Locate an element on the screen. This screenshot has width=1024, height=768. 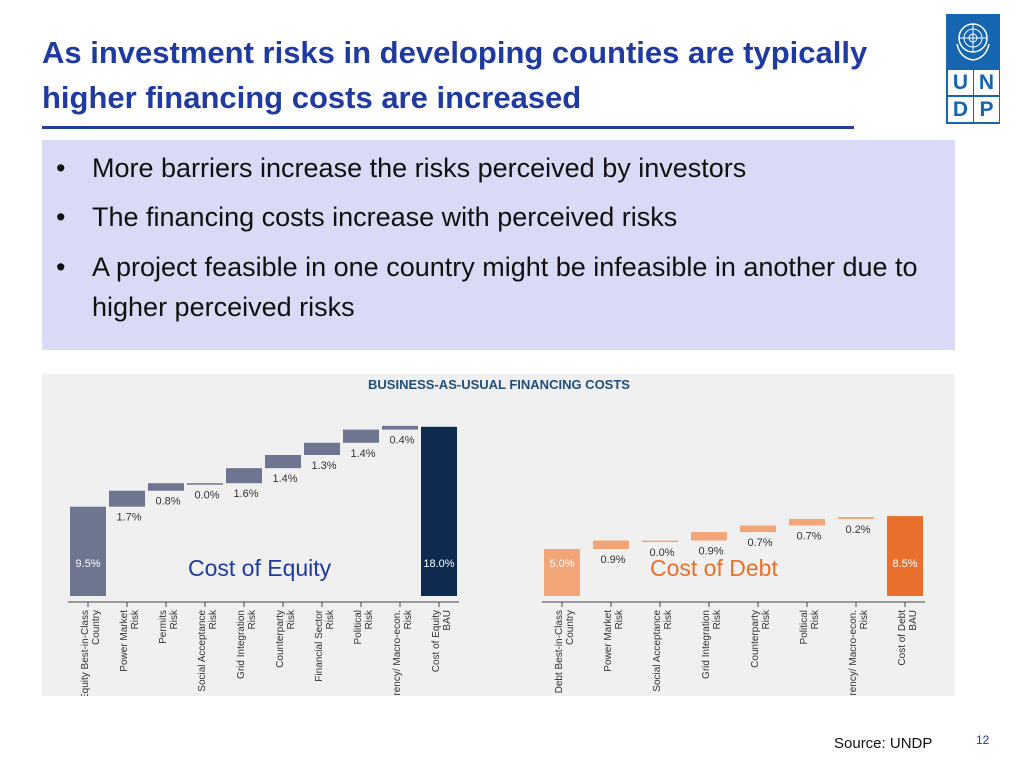
logo-letter-n: N is located at coordinates (986, 82).